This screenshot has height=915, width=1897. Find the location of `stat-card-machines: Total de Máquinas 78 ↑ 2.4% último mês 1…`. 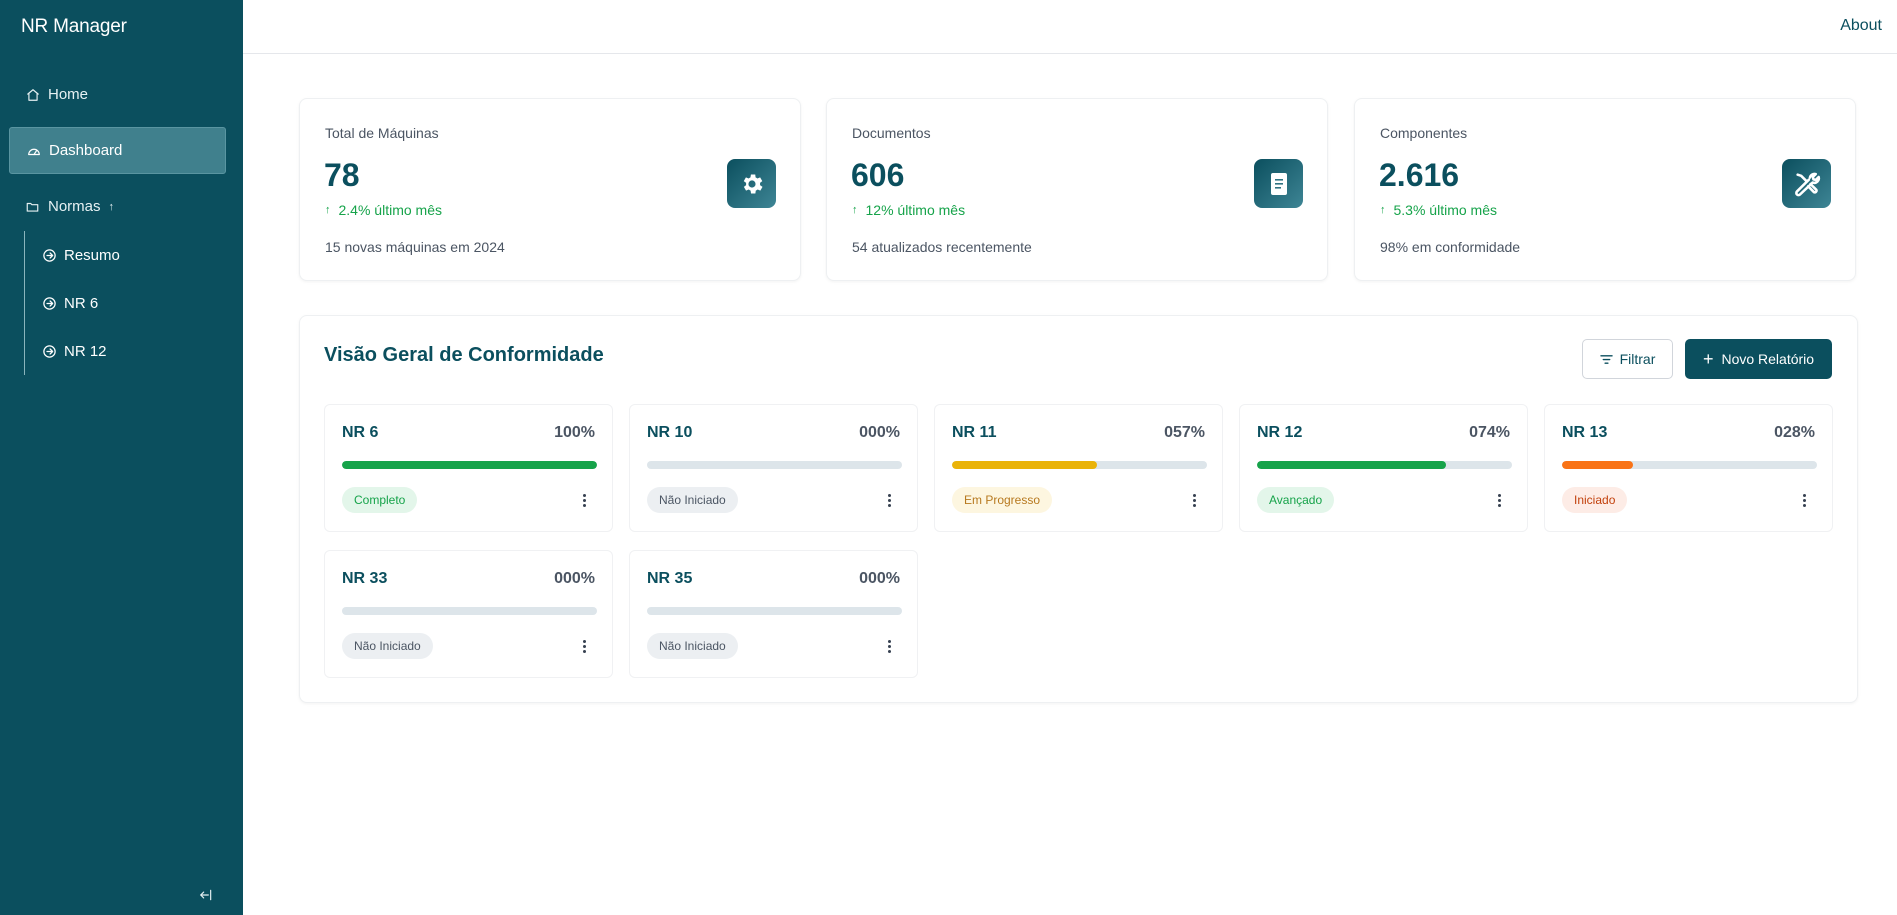

stat-card-machines: Total de Máquinas 78 ↑ 2.4% último mês 1… is located at coordinates (550, 189).